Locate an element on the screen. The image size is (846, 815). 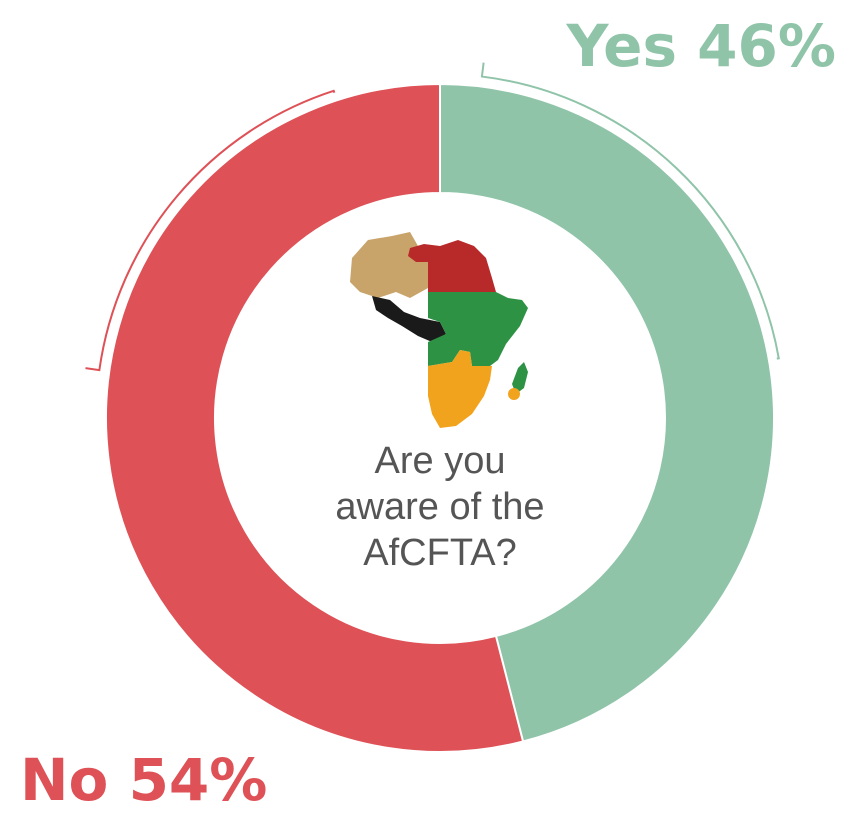
center-question-line-2: aware of the is located at coordinates (440, 507).